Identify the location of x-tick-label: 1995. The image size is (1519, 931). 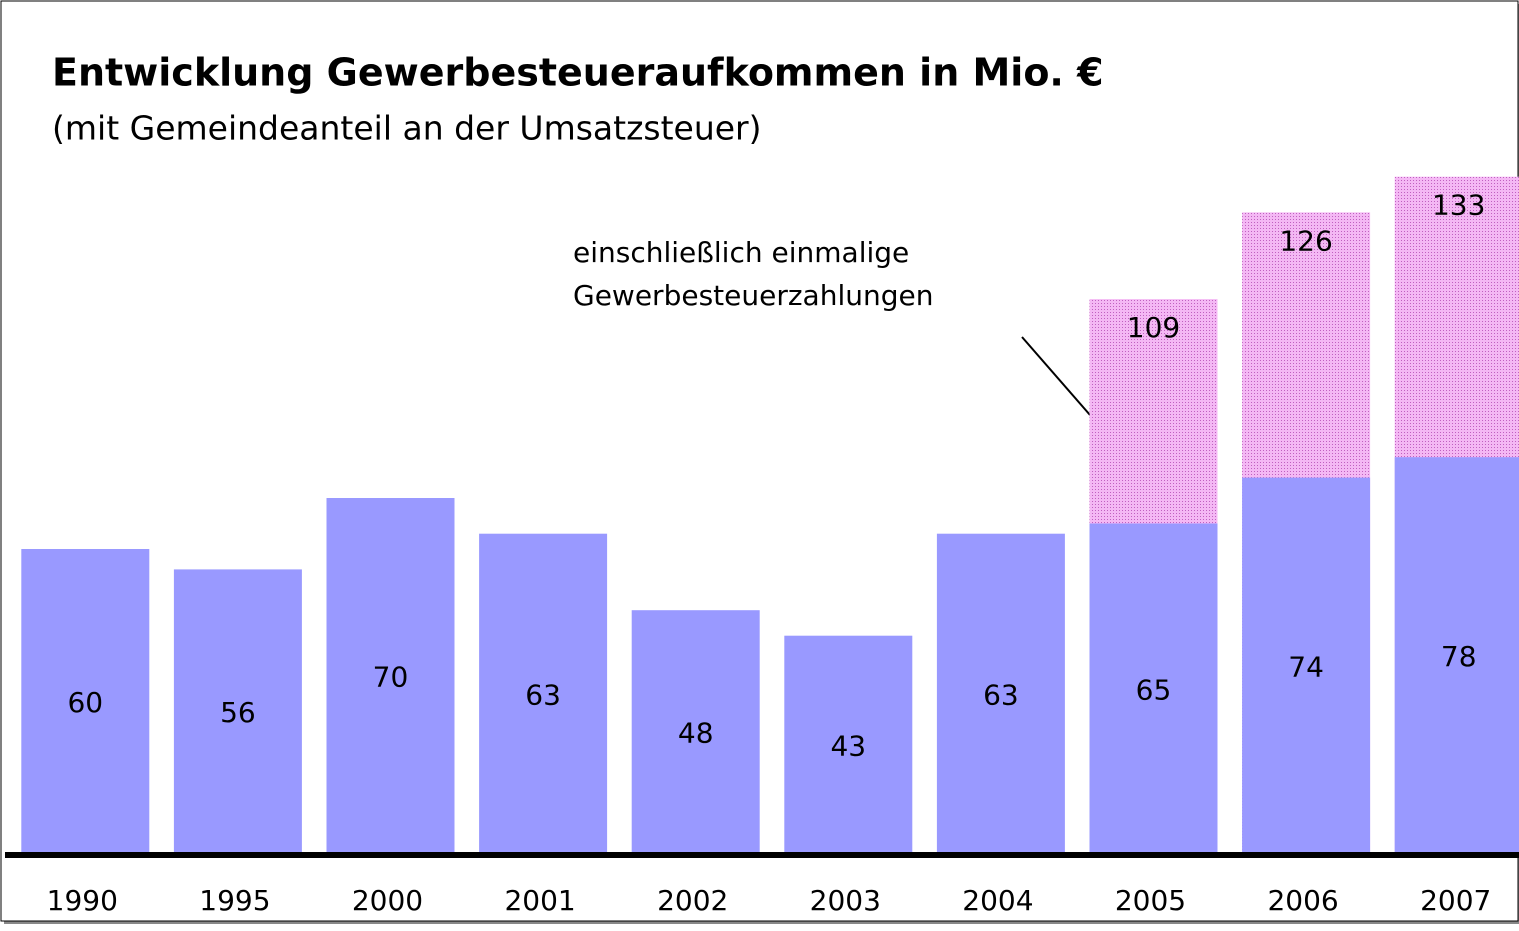
(234, 900).